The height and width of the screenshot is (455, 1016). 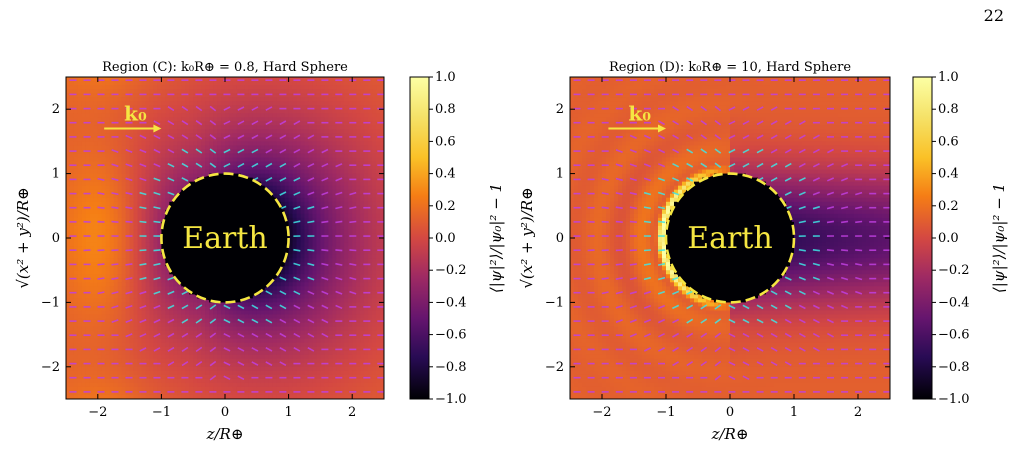 I want to click on earth-label-2: Earth, so click(x=730, y=238).